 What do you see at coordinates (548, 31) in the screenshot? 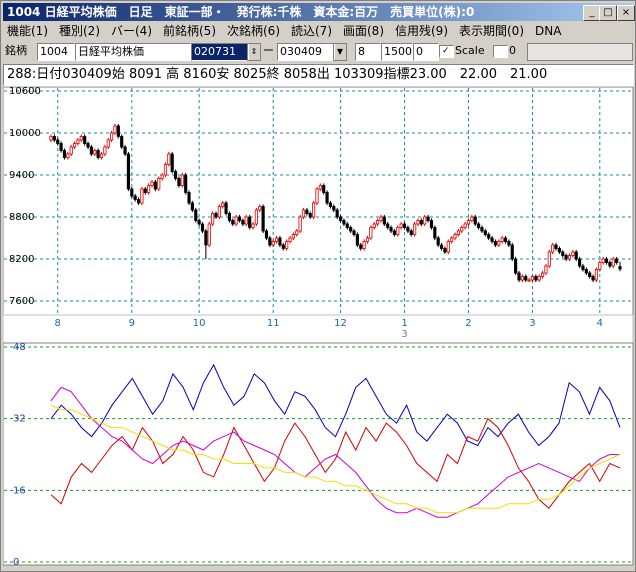
I see `menu-item: DNA` at bounding box center [548, 31].